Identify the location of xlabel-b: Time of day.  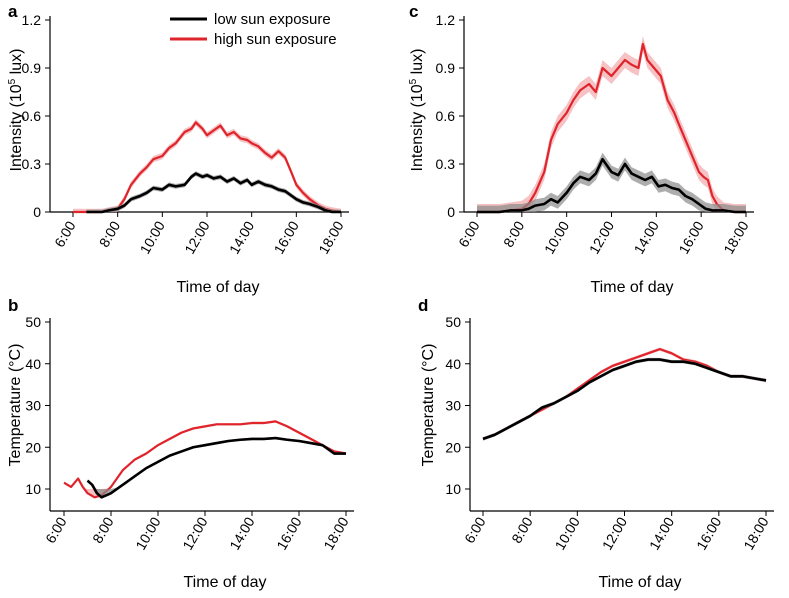
(225, 582).